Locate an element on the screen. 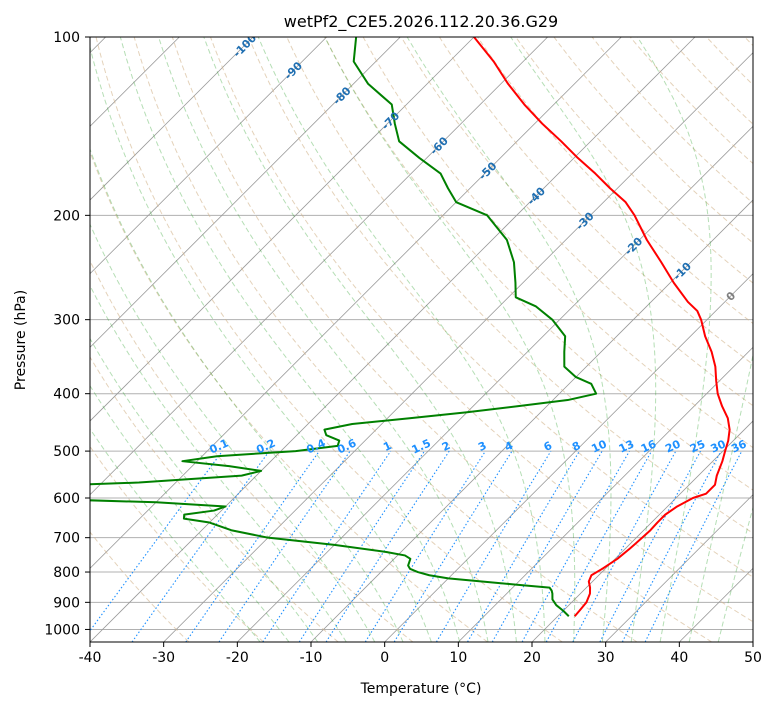 The image size is (775, 708). y-tick-label: 100 is located at coordinates (66, 38).